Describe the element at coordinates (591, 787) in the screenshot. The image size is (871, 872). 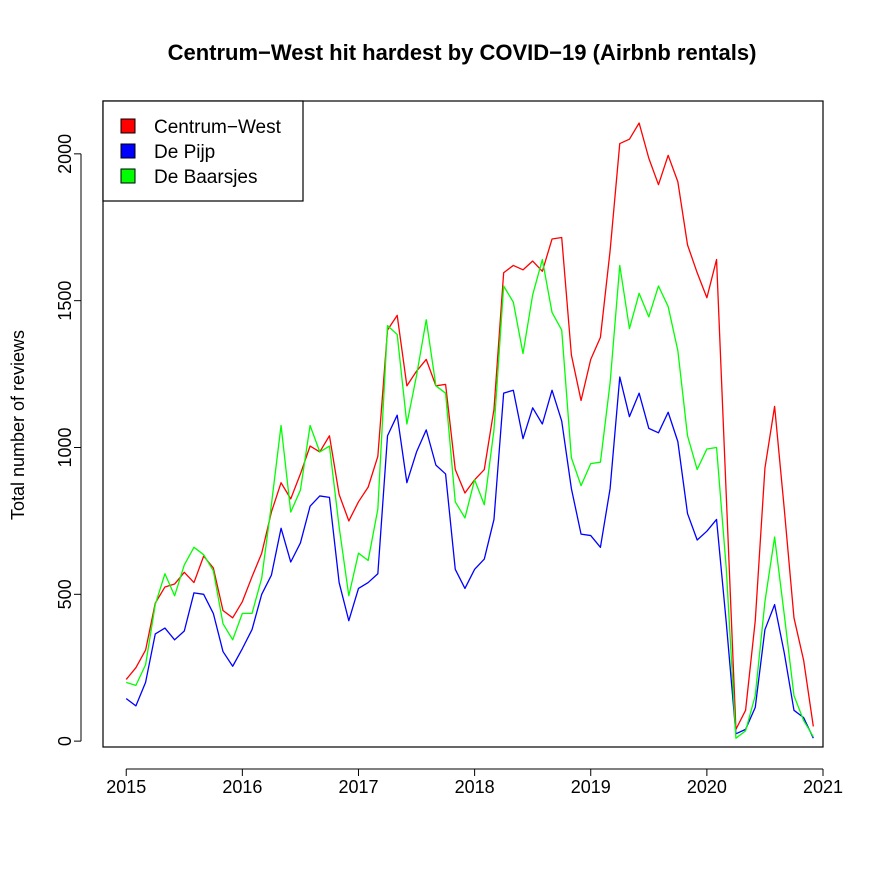
I see `x-tick-label: 2019` at that location.